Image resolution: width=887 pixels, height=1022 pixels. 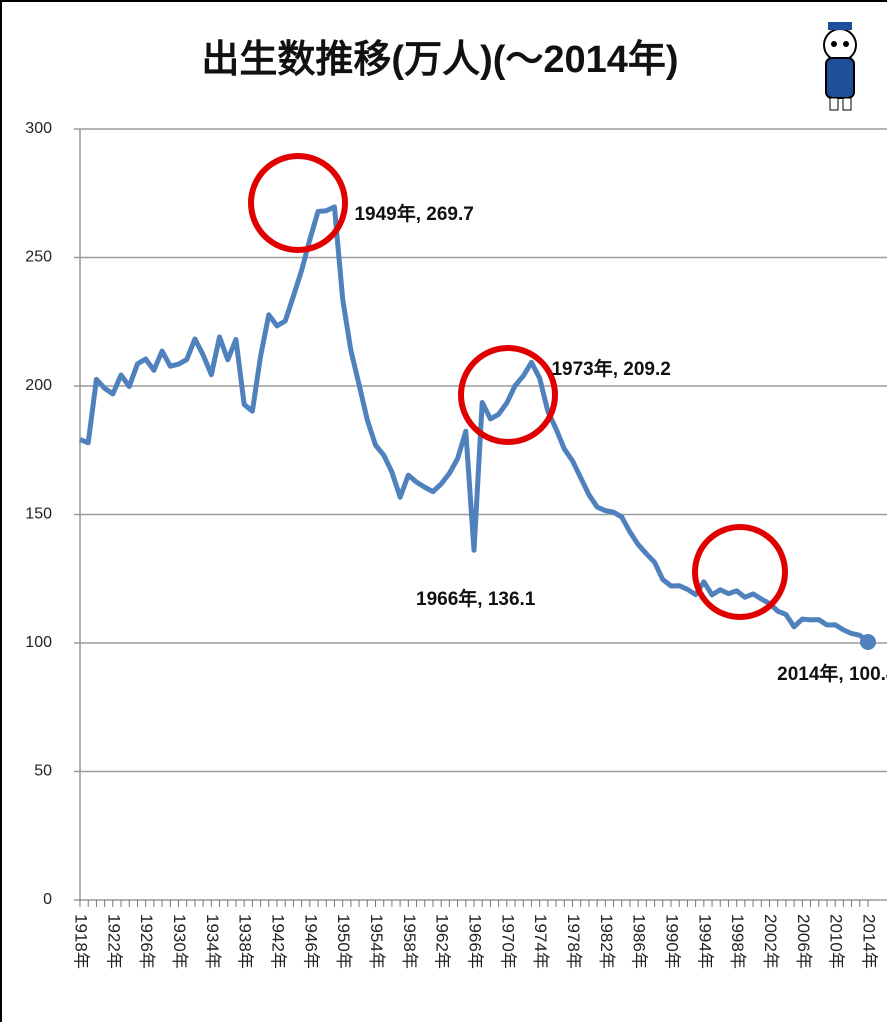 What do you see at coordinates (606, 941) in the screenshot?
I see `x-tick-label: 1982年` at bounding box center [606, 941].